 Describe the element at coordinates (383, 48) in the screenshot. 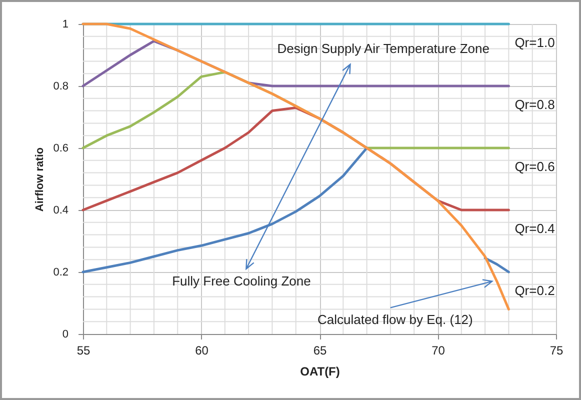

I see `annotation: Design Supply Air Temperature Zone` at that location.